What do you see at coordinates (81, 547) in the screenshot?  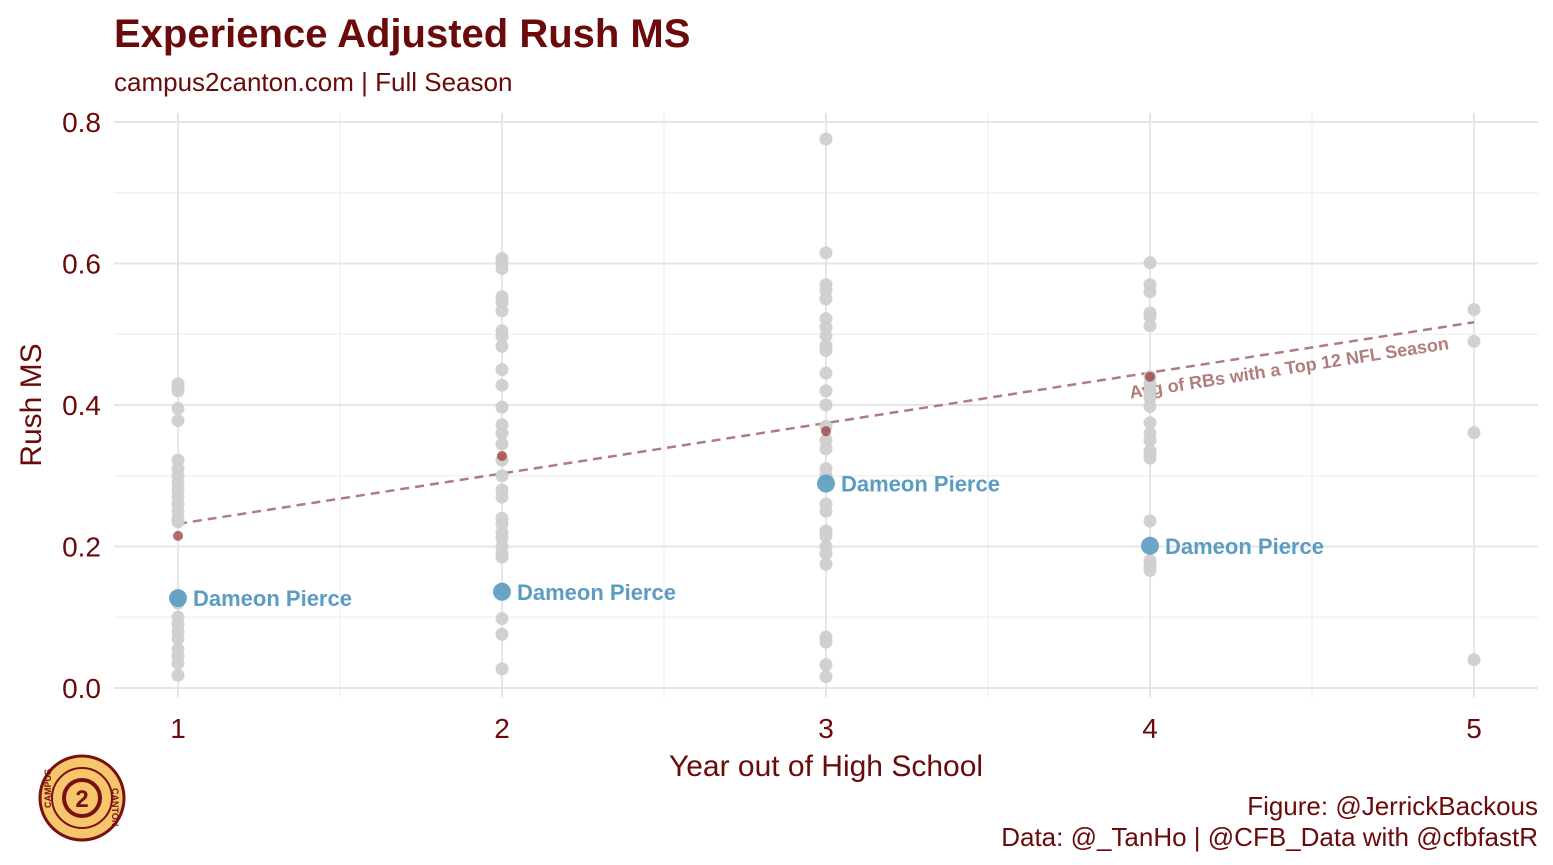 I see `y-tick-label: 0.2` at bounding box center [81, 547].